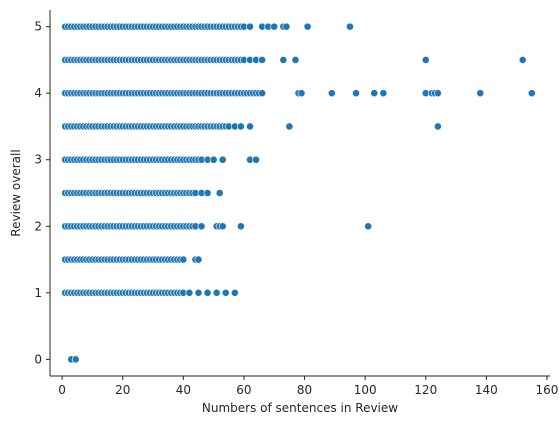  What do you see at coordinates (365, 390) in the screenshot?
I see `x-tick-label: 100` at bounding box center [365, 390].